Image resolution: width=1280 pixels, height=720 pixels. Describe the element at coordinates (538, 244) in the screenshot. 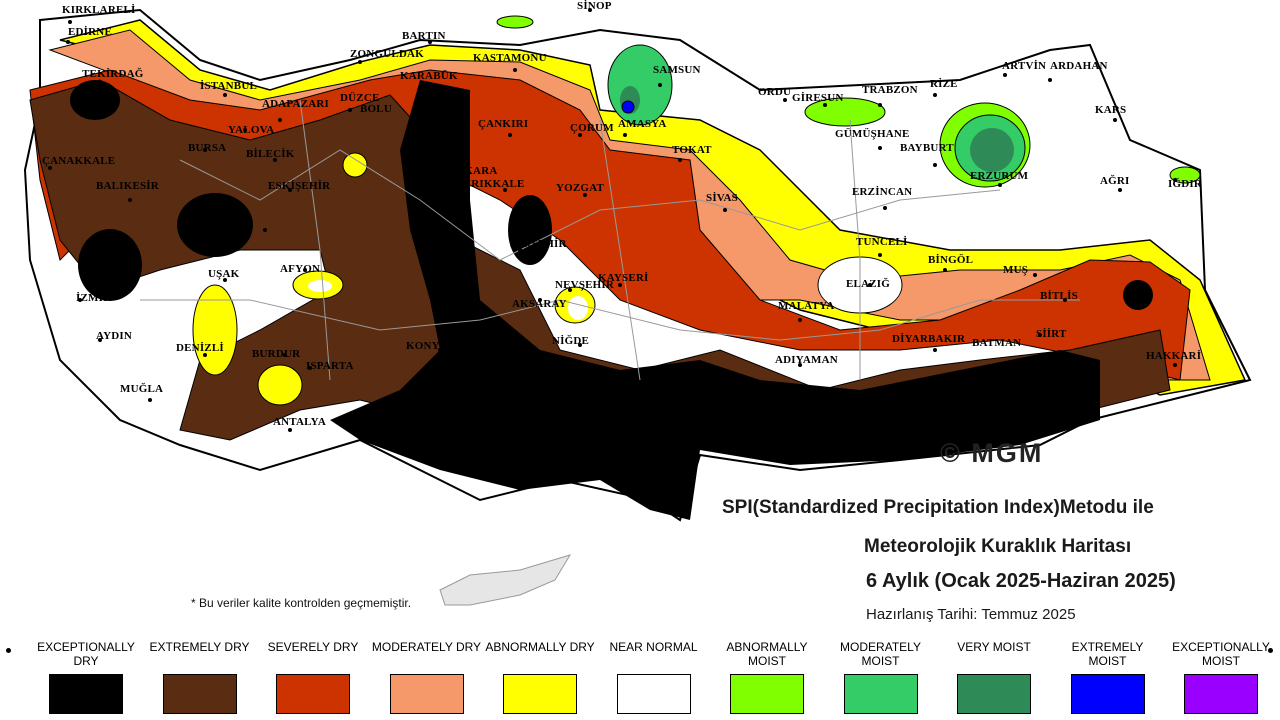

I see `city-label: KIRŞEHİR` at that location.